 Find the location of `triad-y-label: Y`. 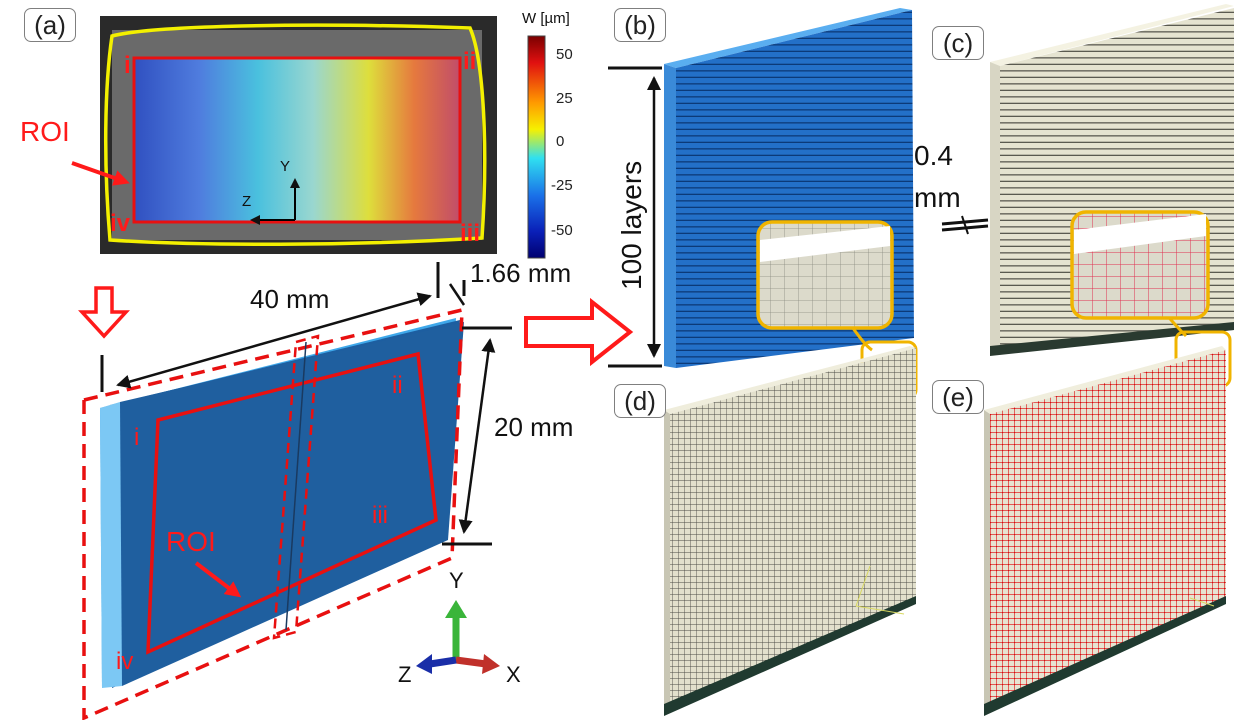

triad-y-label: Y is located at coordinates (456, 580).